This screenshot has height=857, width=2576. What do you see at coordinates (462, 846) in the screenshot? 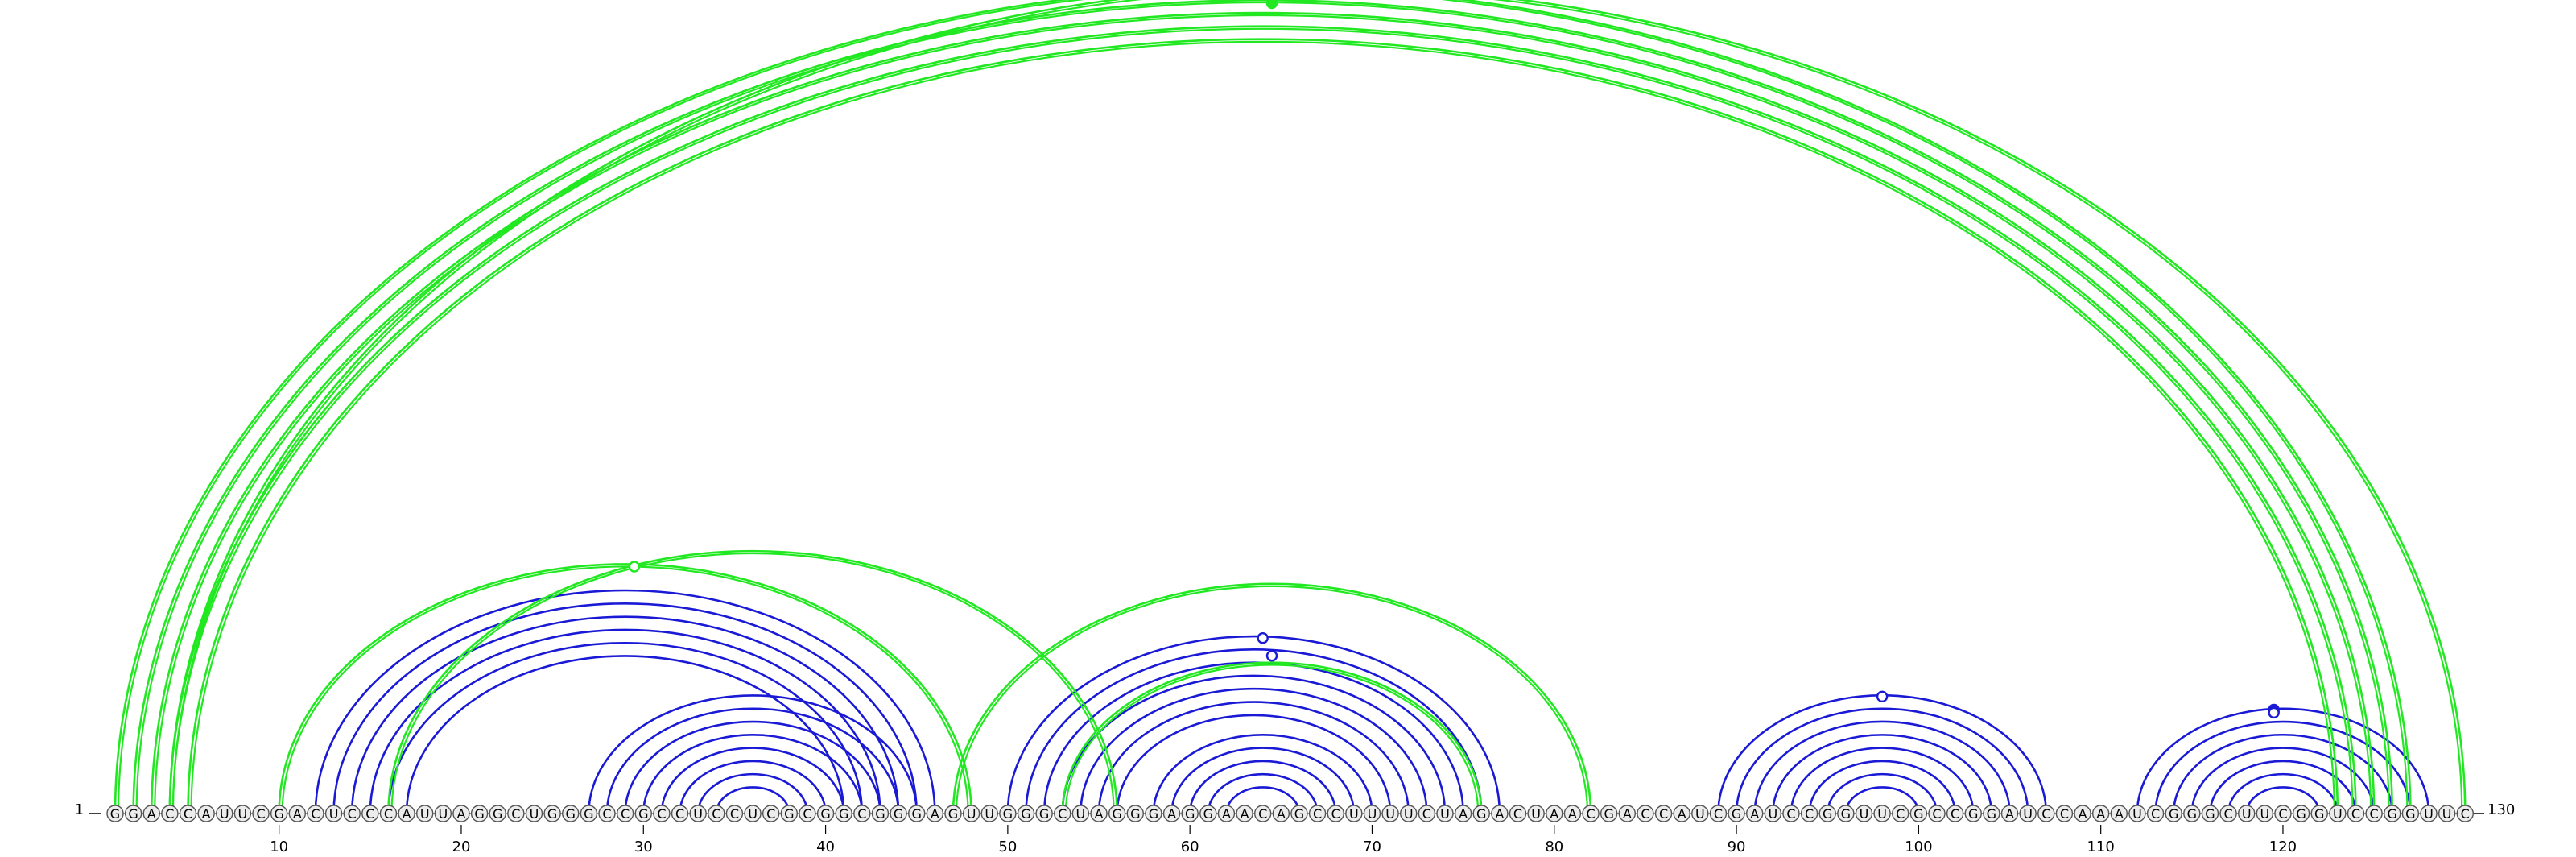
I see `tick-label: 20` at bounding box center [462, 846].